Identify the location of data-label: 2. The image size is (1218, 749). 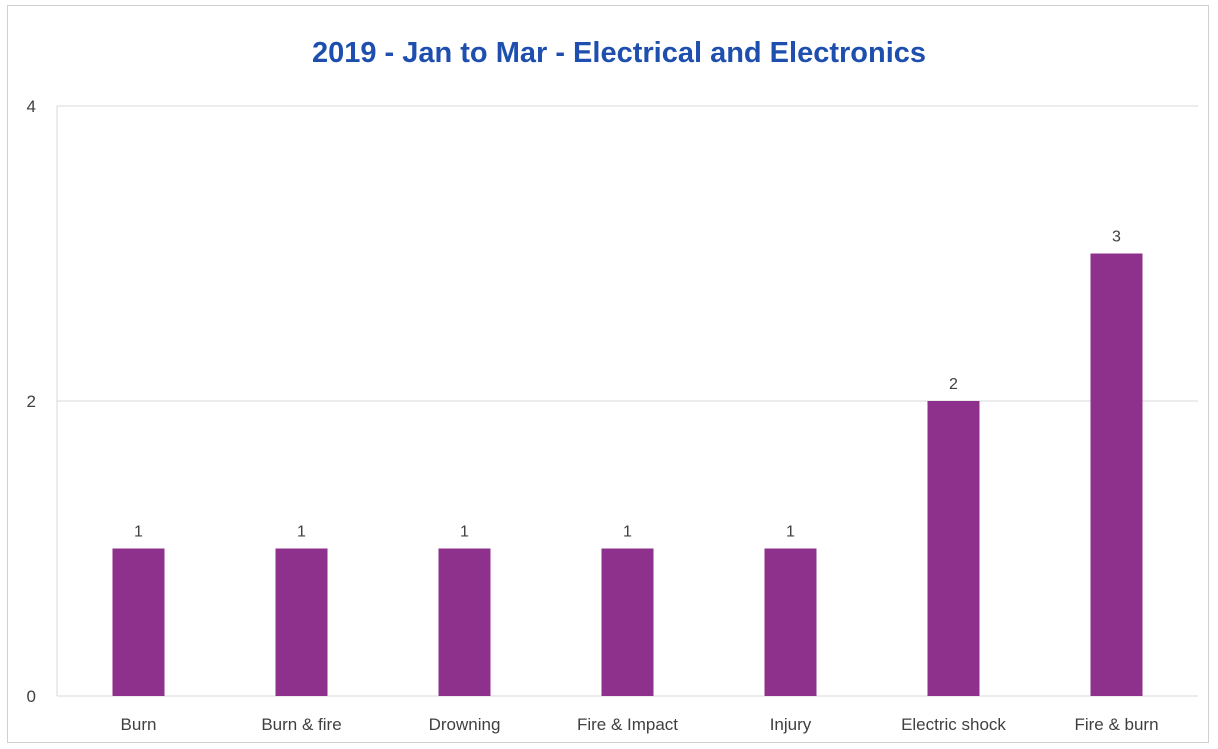
(953, 384).